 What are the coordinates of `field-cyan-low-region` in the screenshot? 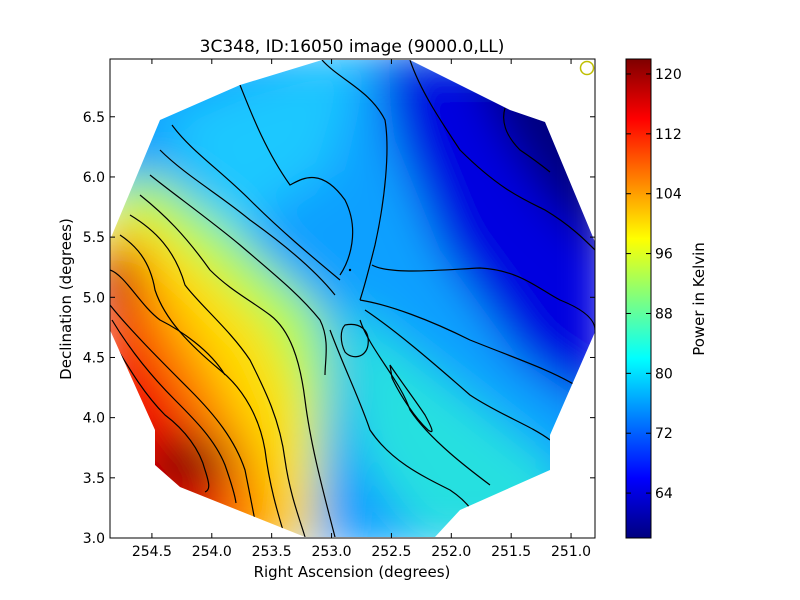 It's located at (450, 418).